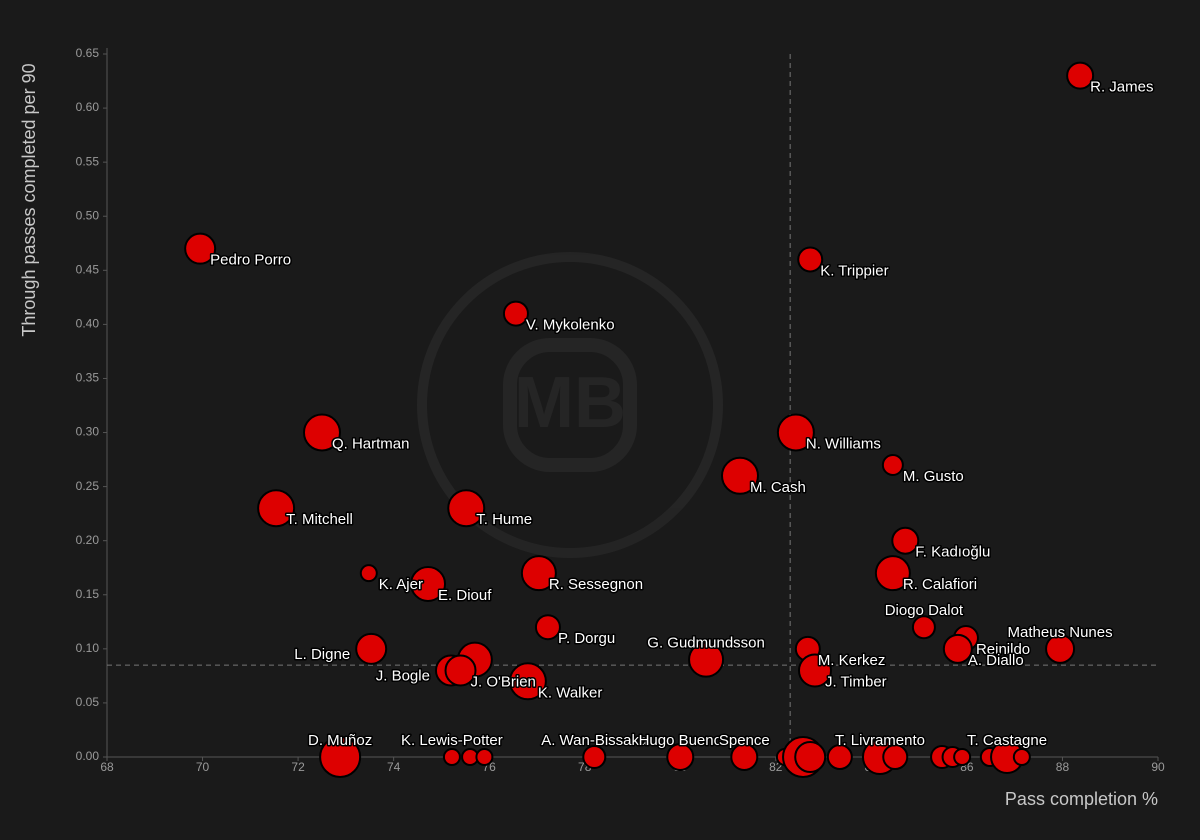 This screenshot has height=840, width=1200. What do you see at coordinates (319, 519) in the screenshot?
I see `point-label: T. Mitchell` at bounding box center [319, 519].